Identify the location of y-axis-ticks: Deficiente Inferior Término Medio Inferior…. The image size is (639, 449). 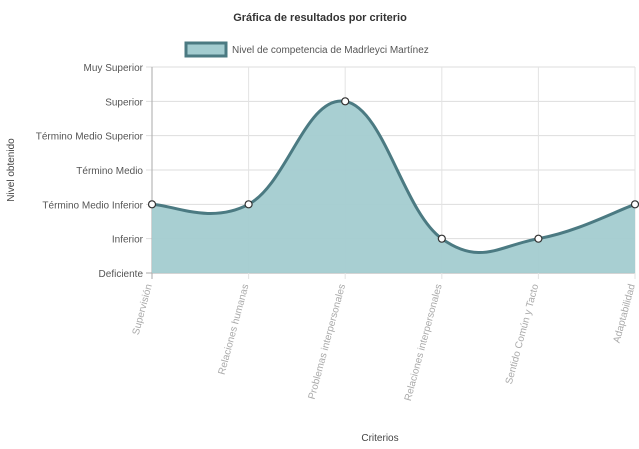
(90, 171).